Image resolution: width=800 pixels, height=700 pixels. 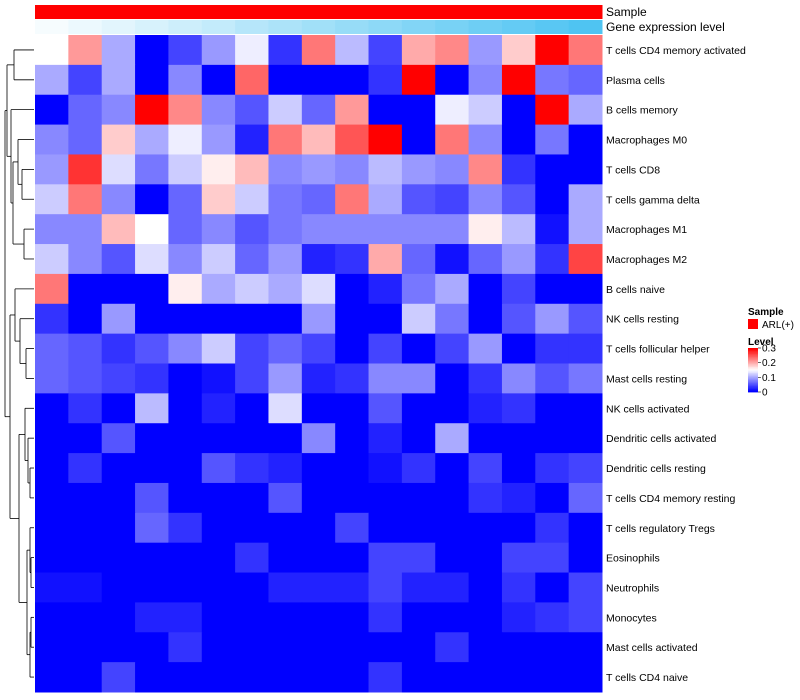 I want to click on row-label: Dendritic cells resting, so click(x=656, y=469).